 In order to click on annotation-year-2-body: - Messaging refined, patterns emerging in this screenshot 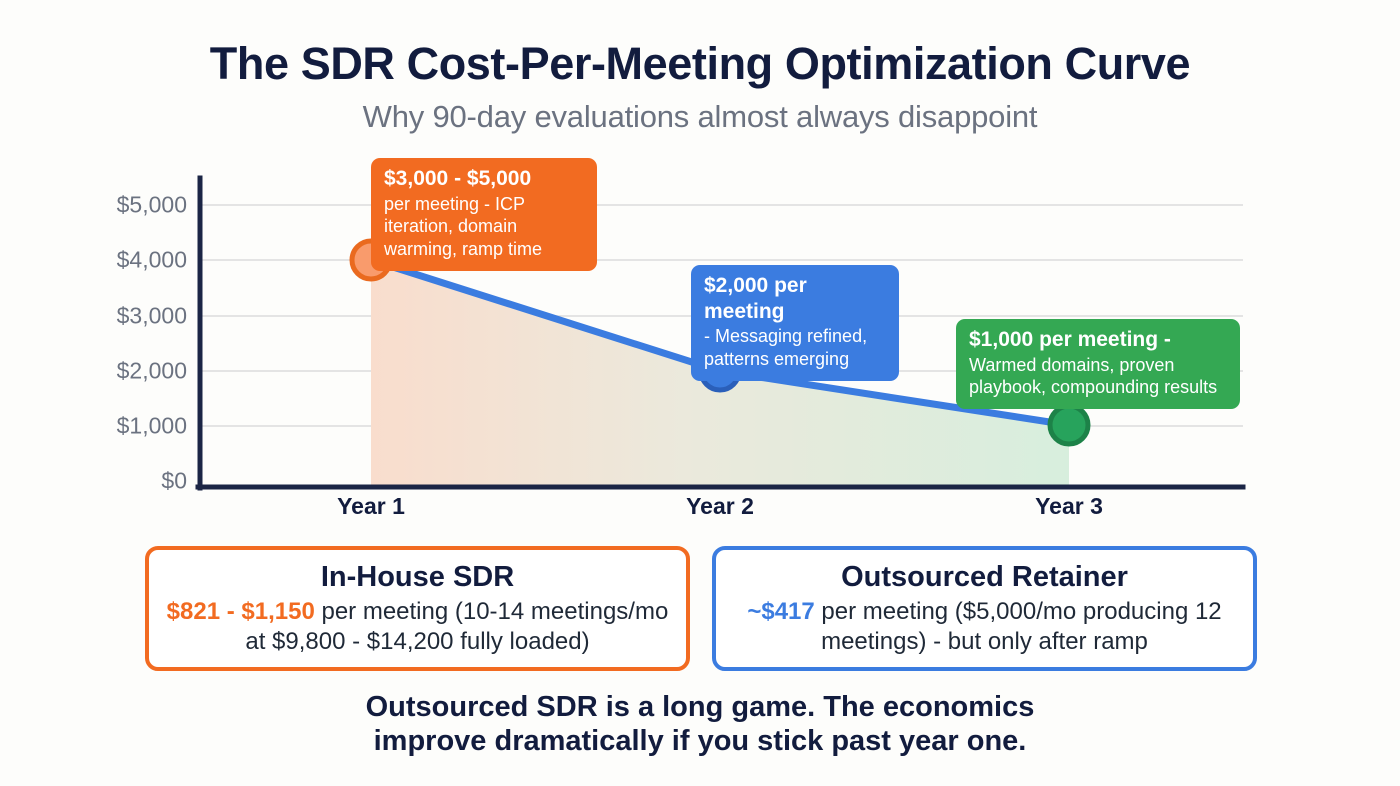, I will do `click(786, 347)`.